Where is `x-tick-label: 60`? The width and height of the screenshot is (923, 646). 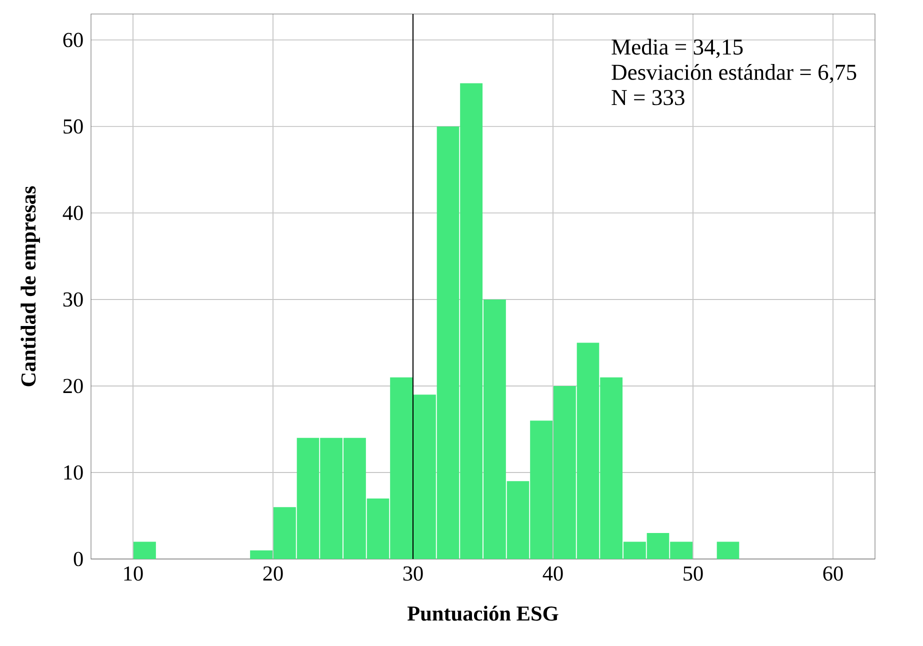 x-tick-label: 60 is located at coordinates (833, 573).